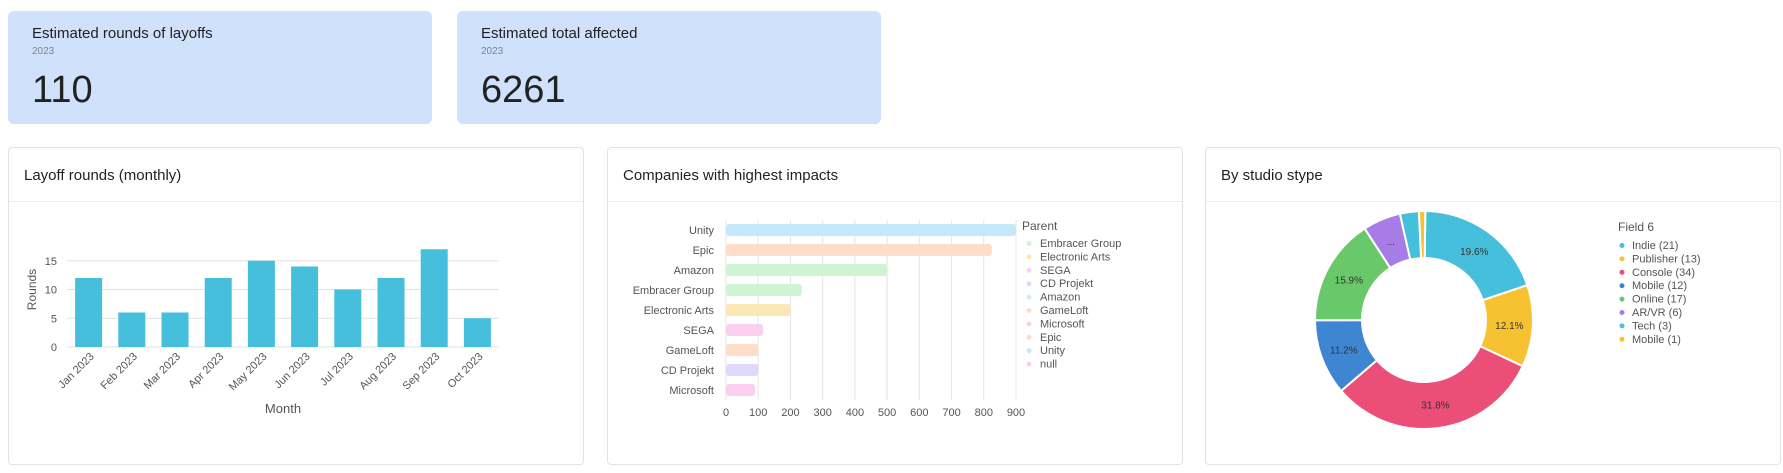 This screenshot has height=473, width=1783. Describe the element at coordinates (679, 311) in the screenshot. I see `y-tick-label: Electronic Arts` at that location.